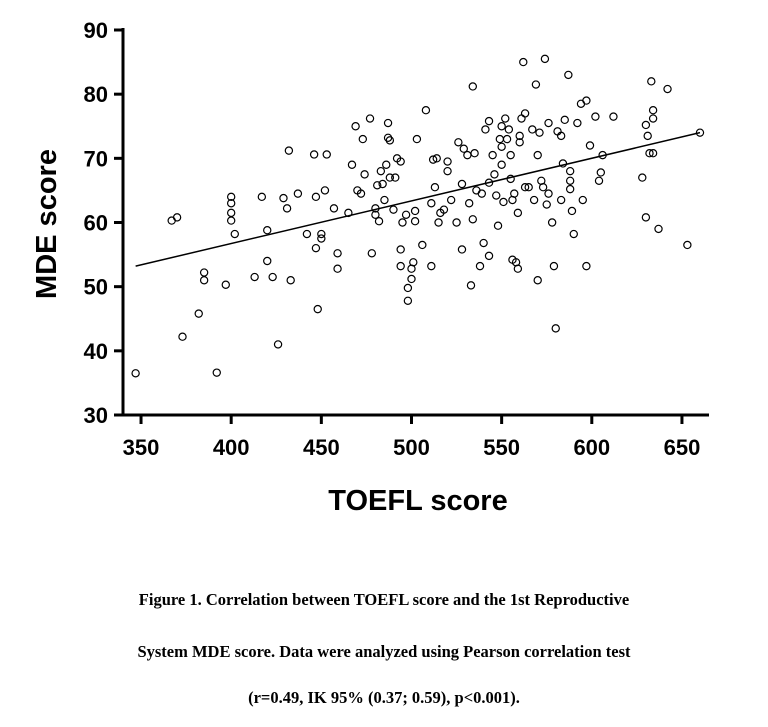 This screenshot has width=768, height=727. I want to click on y-tick-label: 90, so click(96, 30).